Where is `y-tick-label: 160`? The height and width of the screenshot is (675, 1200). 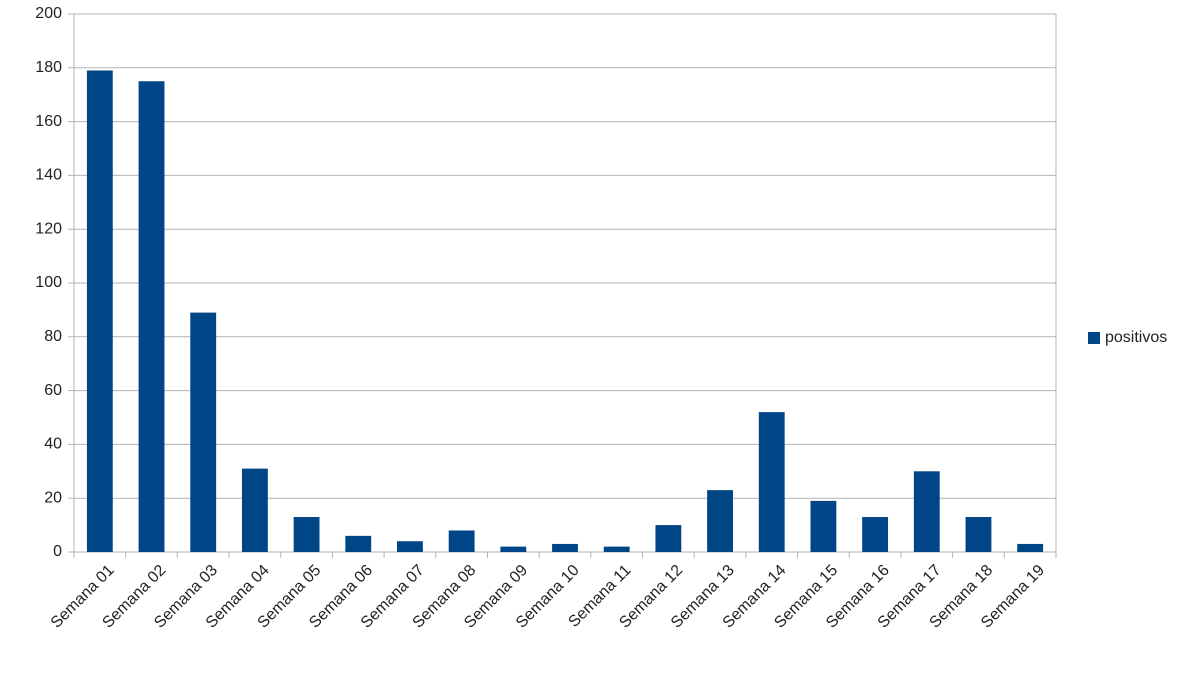 y-tick-label: 160 is located at coordinates (48, 121).